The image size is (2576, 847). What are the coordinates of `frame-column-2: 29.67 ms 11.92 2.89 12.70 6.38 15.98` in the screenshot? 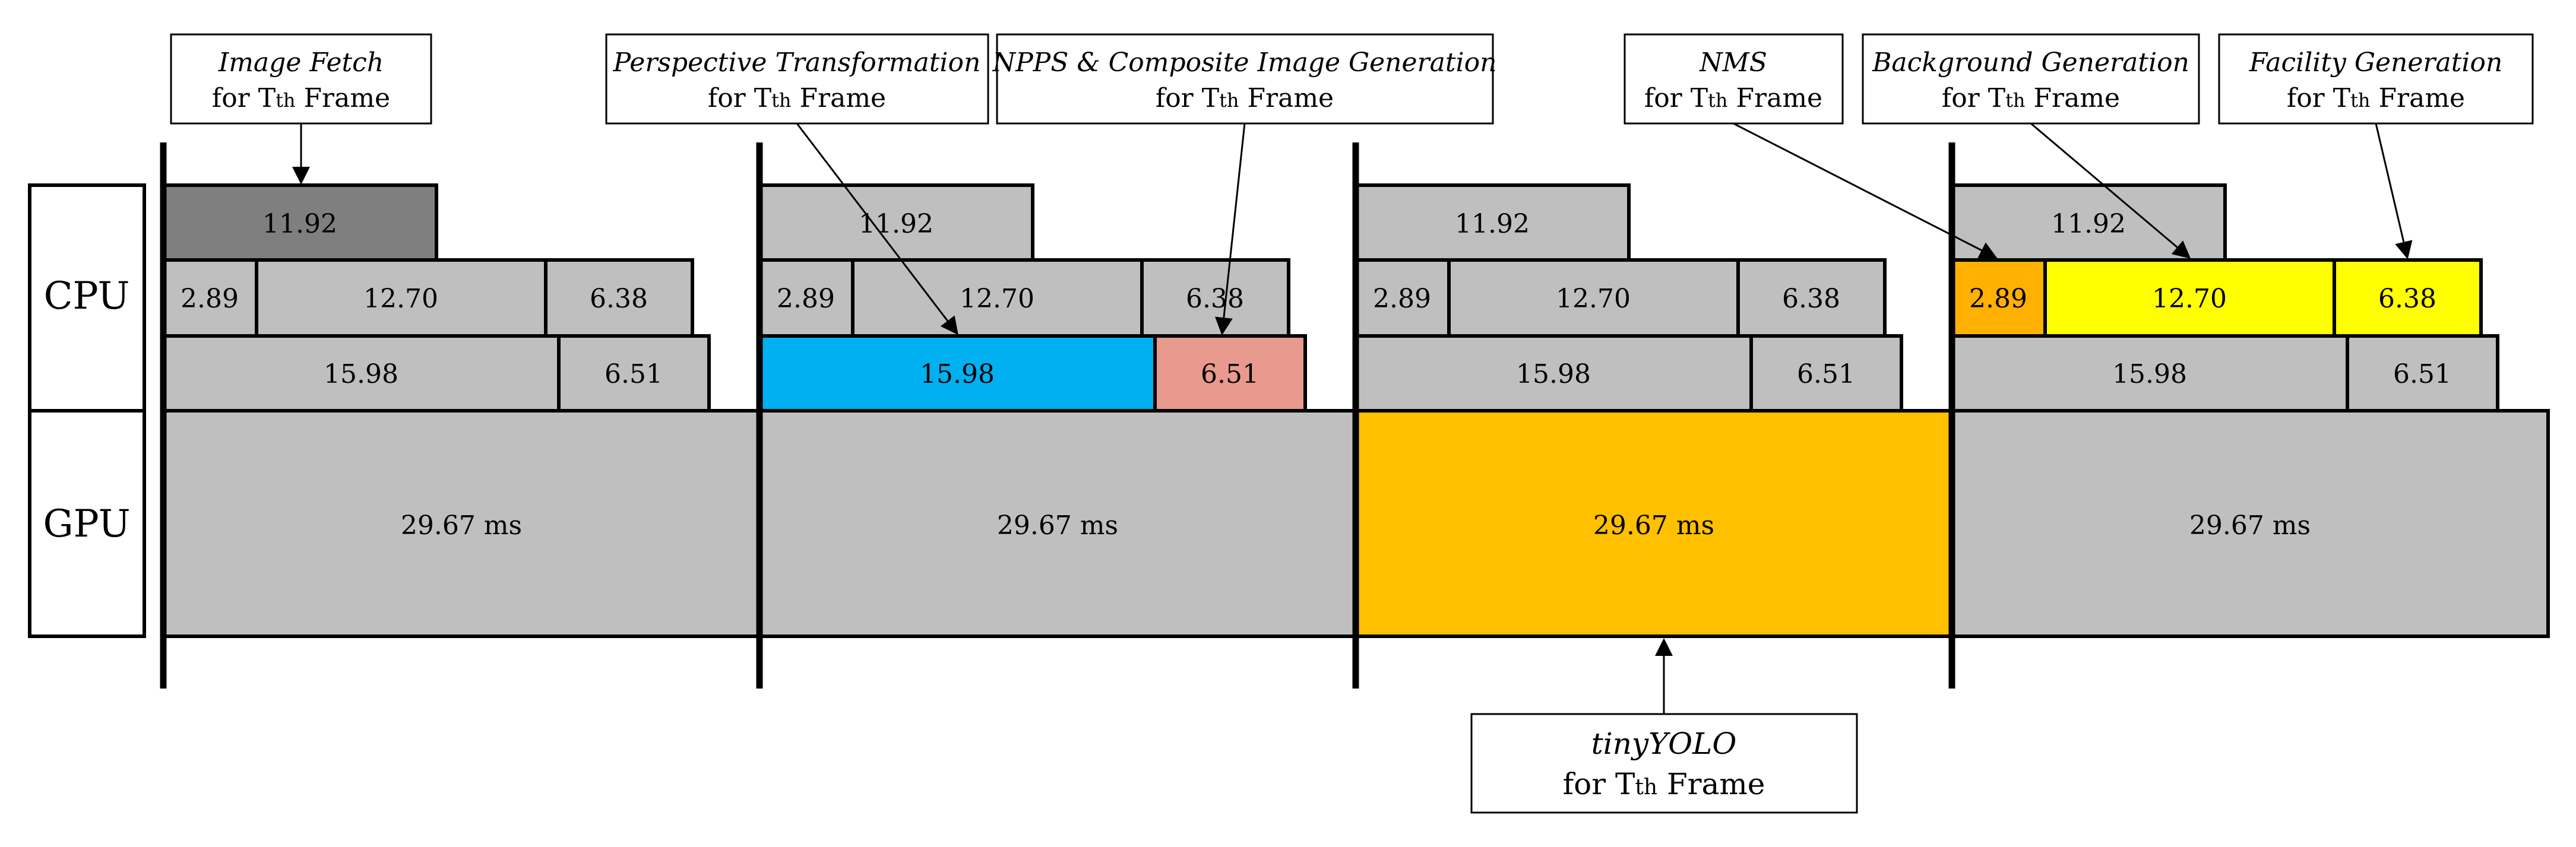 It's located at (1057, 411).